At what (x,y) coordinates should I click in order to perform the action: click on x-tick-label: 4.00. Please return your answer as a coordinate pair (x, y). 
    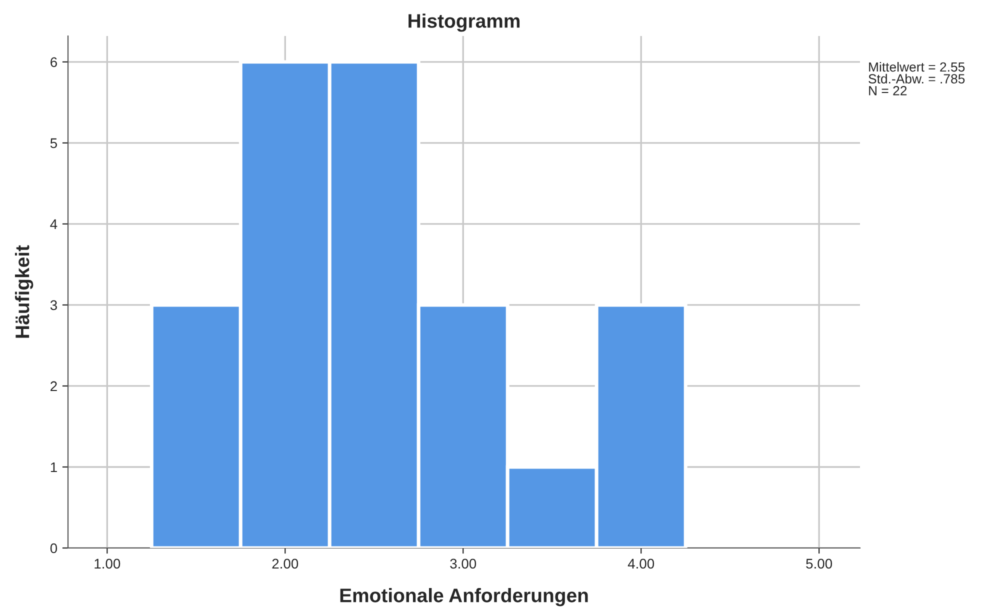
    Looking at the image, I should click on (641, 563).